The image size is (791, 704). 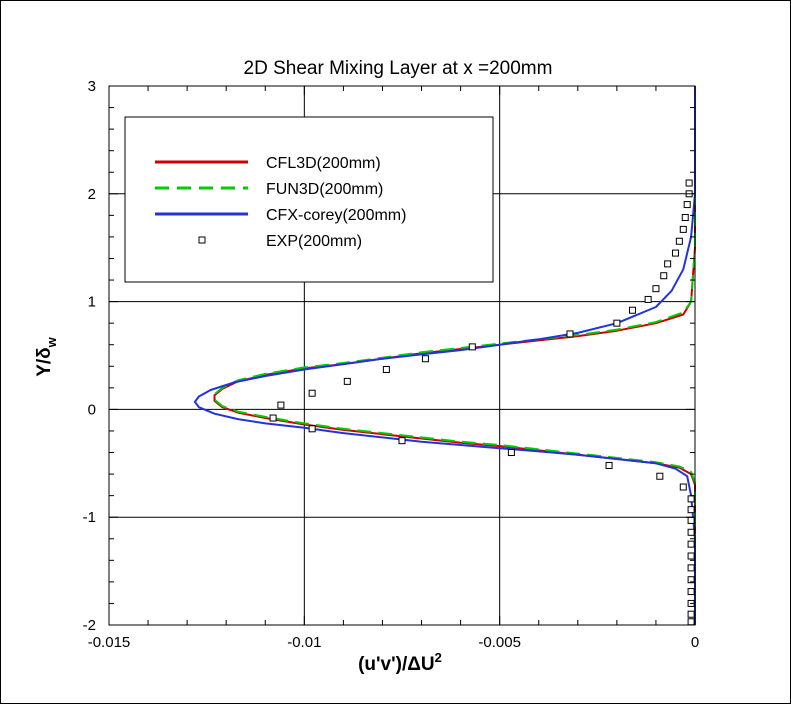 What do you see at coordinates (324, 189) in the screenshot?
I see `legend-label: FUN3D(200mm)` at bounding box center [324, 189].